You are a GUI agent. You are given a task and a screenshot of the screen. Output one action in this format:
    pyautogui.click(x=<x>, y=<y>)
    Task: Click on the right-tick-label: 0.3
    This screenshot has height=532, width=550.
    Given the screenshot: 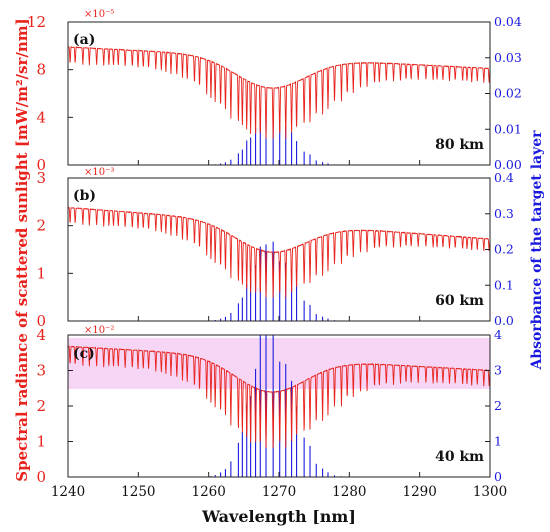 What is the action you would take?
    pyautogui.click(x=504, y=213)
    